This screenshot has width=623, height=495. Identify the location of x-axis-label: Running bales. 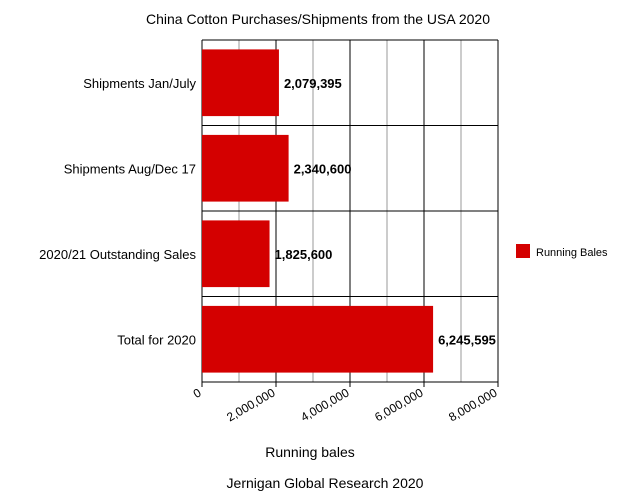
(310, 452).